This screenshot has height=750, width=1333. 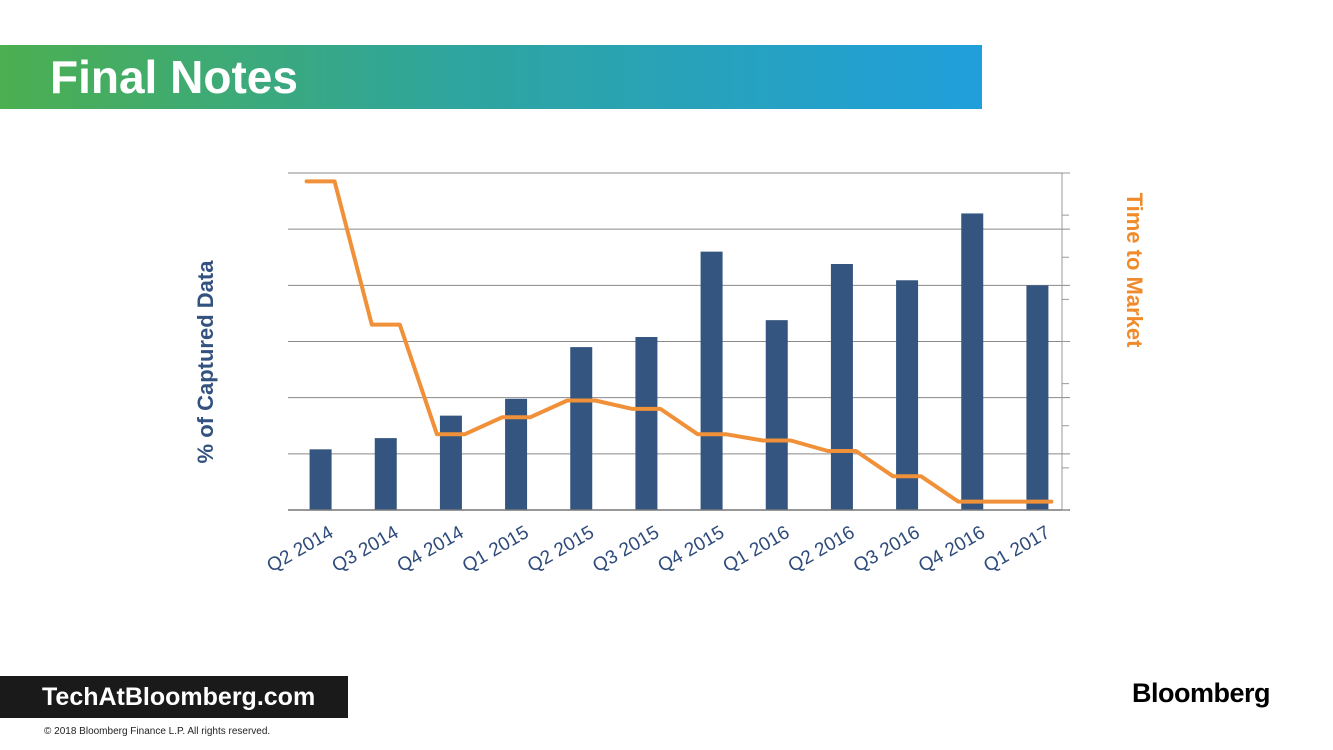 I want to click on y-axis-title: % of Captured Data, so click(x=205, y=362).